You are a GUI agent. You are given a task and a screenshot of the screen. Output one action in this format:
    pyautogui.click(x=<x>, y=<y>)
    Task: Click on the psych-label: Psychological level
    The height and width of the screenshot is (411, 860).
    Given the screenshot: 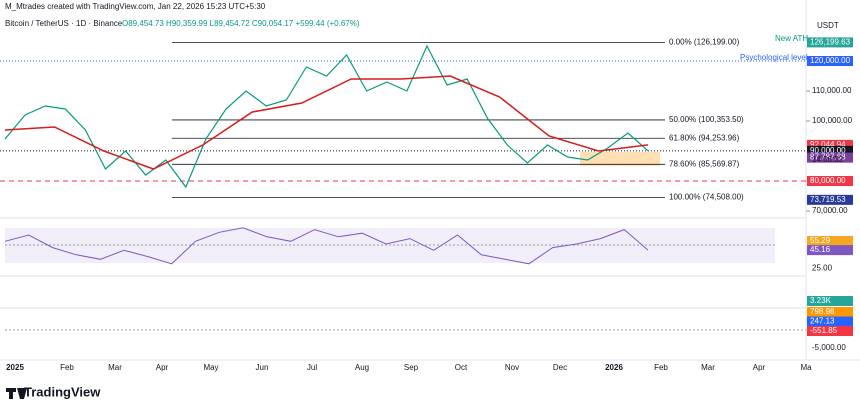 What is the action you would take?
    pyautogui.click(x=774, y=57)
    